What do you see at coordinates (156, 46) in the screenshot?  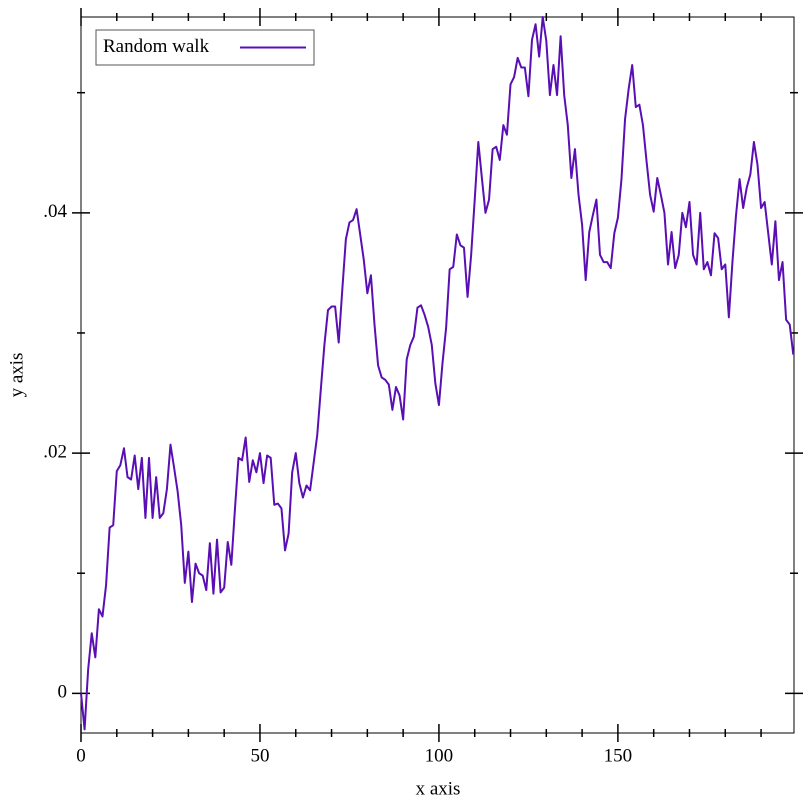 I see `legend-label: Random walk` at bounding box center [156, 46].